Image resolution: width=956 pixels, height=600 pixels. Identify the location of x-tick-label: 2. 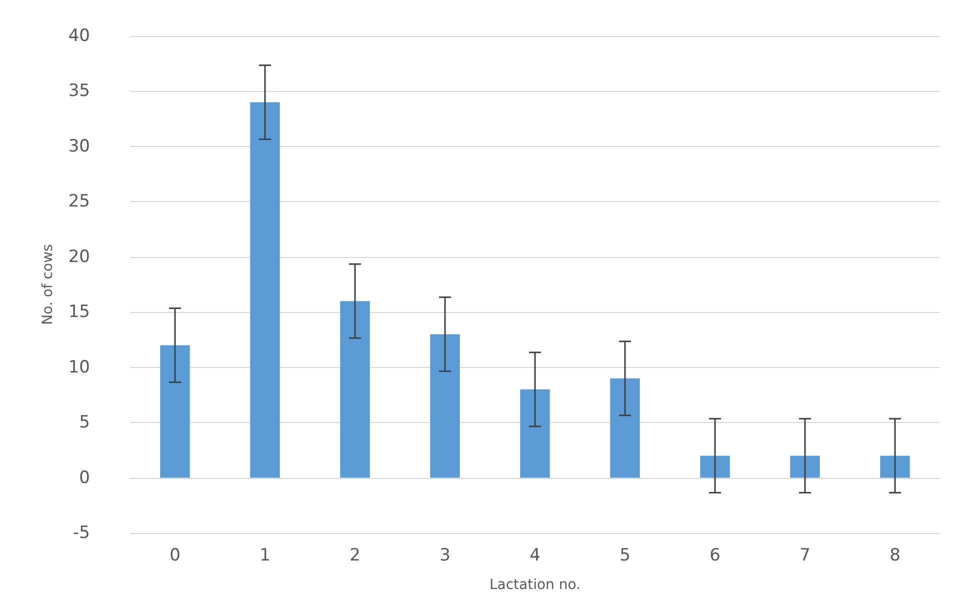
(355, 556).